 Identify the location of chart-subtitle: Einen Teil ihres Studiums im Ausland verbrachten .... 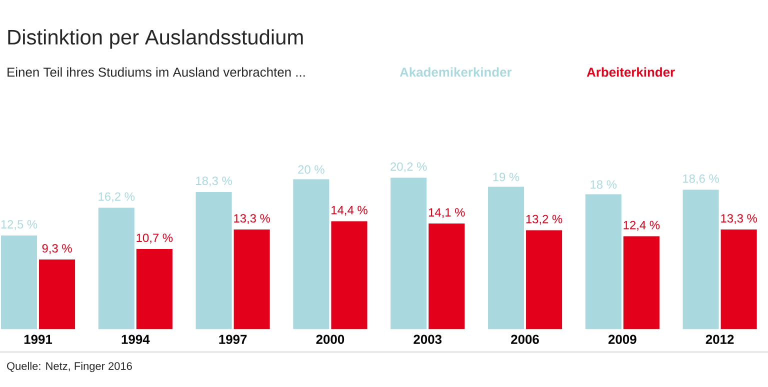
(156, 72).